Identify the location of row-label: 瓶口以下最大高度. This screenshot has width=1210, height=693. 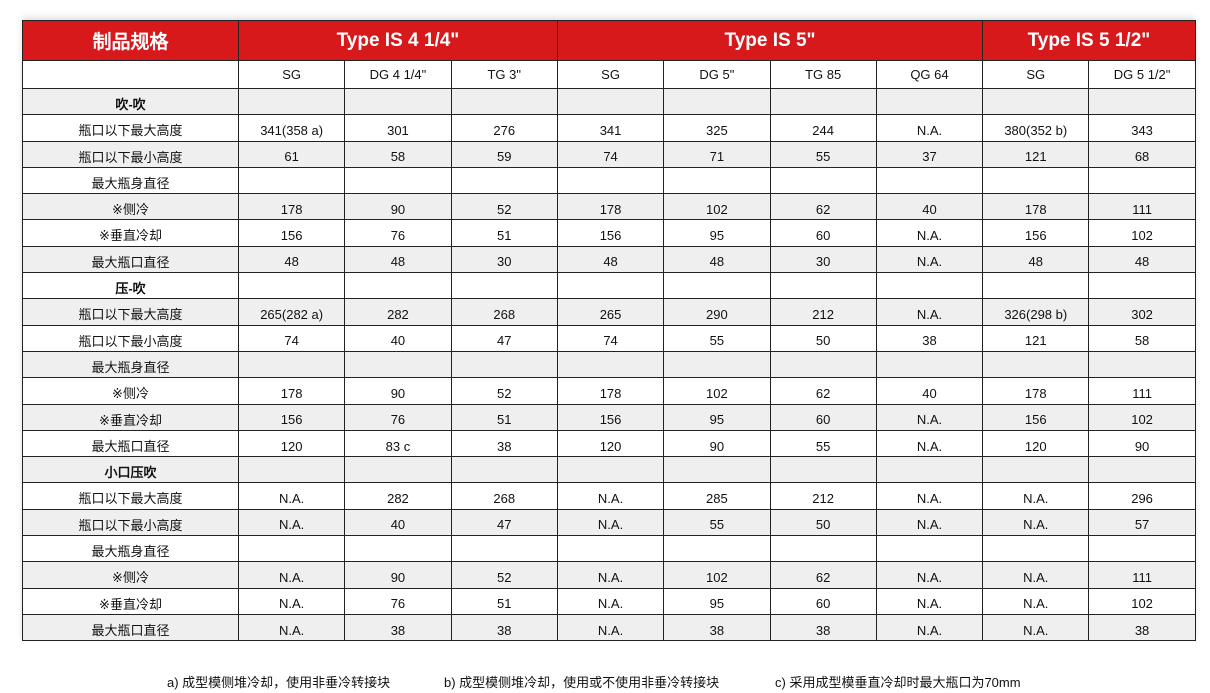
(130, 496).